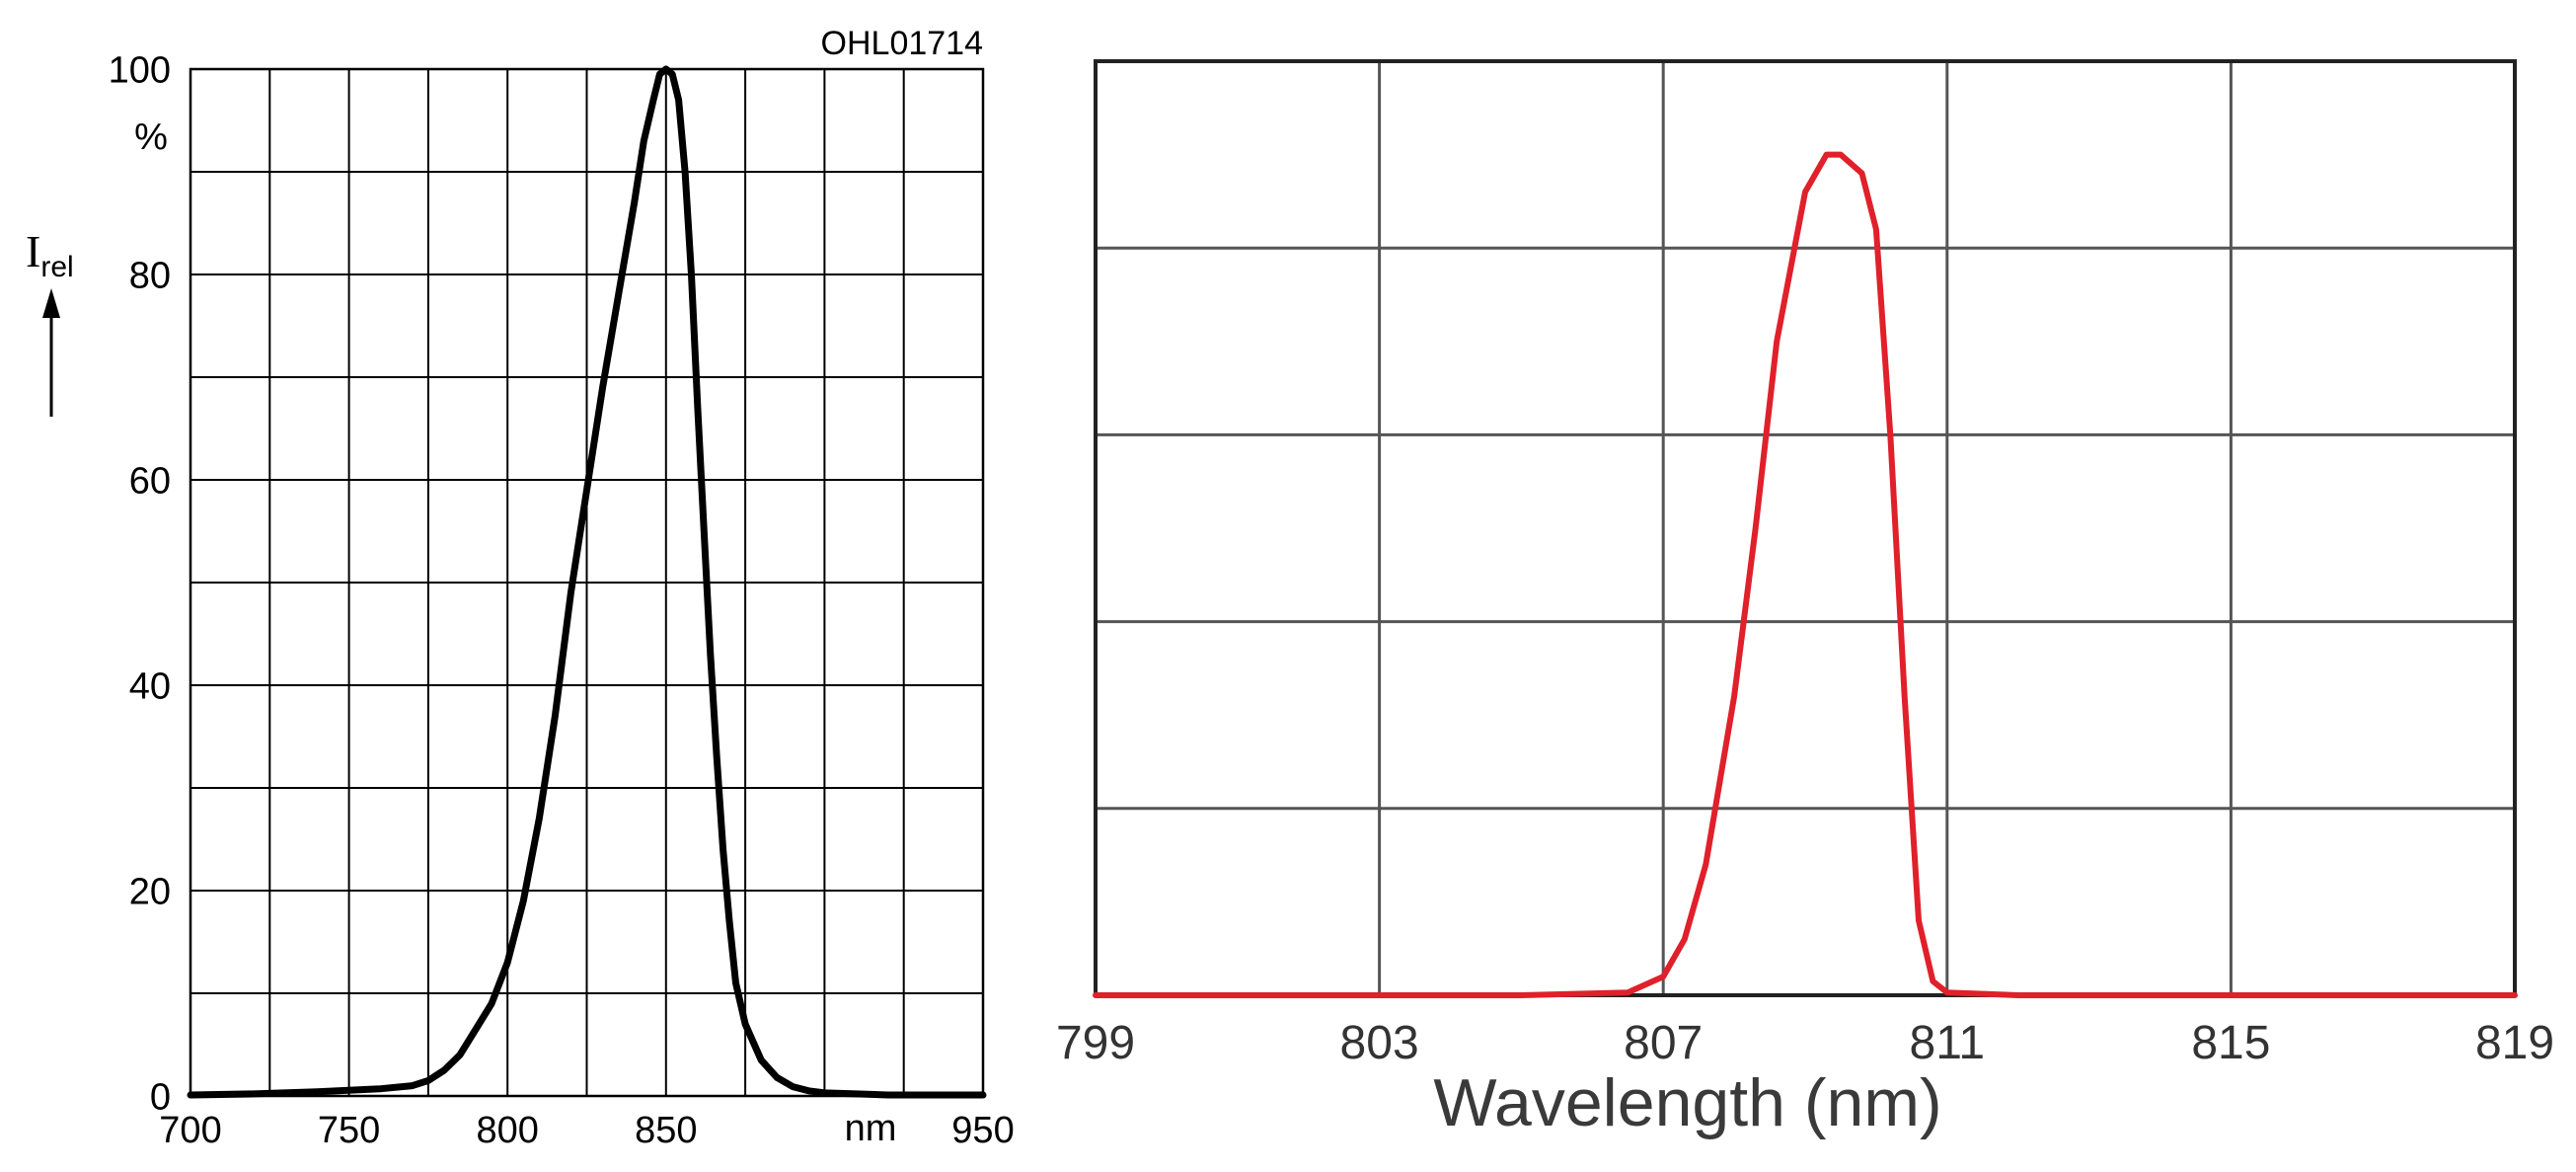 This screenshot has height=1172, width=2576. What do you see at coordinates (150, 482) in the screenshot?
I see `y-tick-label: 60` at bounding box center [150, 482].